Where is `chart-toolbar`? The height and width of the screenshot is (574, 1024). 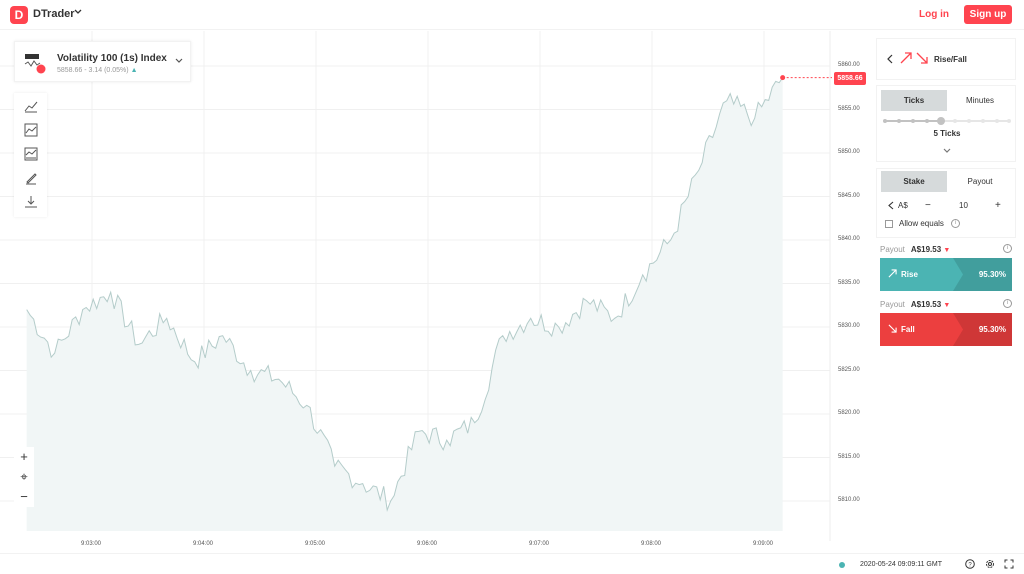 chart-toolbar is located at coordinates (30, 155).